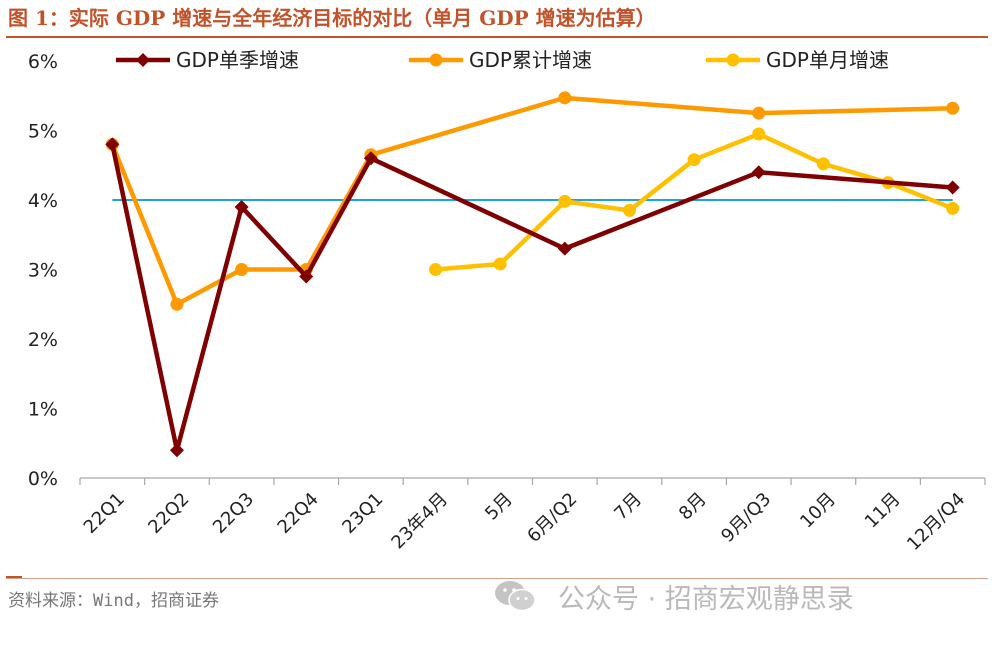 Image resolution: width=992 pixels, height=647 pixels. What do you see at coordinates (706, 599) in the screenshot?
I see `watermark-text: 公众号 · 招商宏观静思录` at bounding box center [706, 599].